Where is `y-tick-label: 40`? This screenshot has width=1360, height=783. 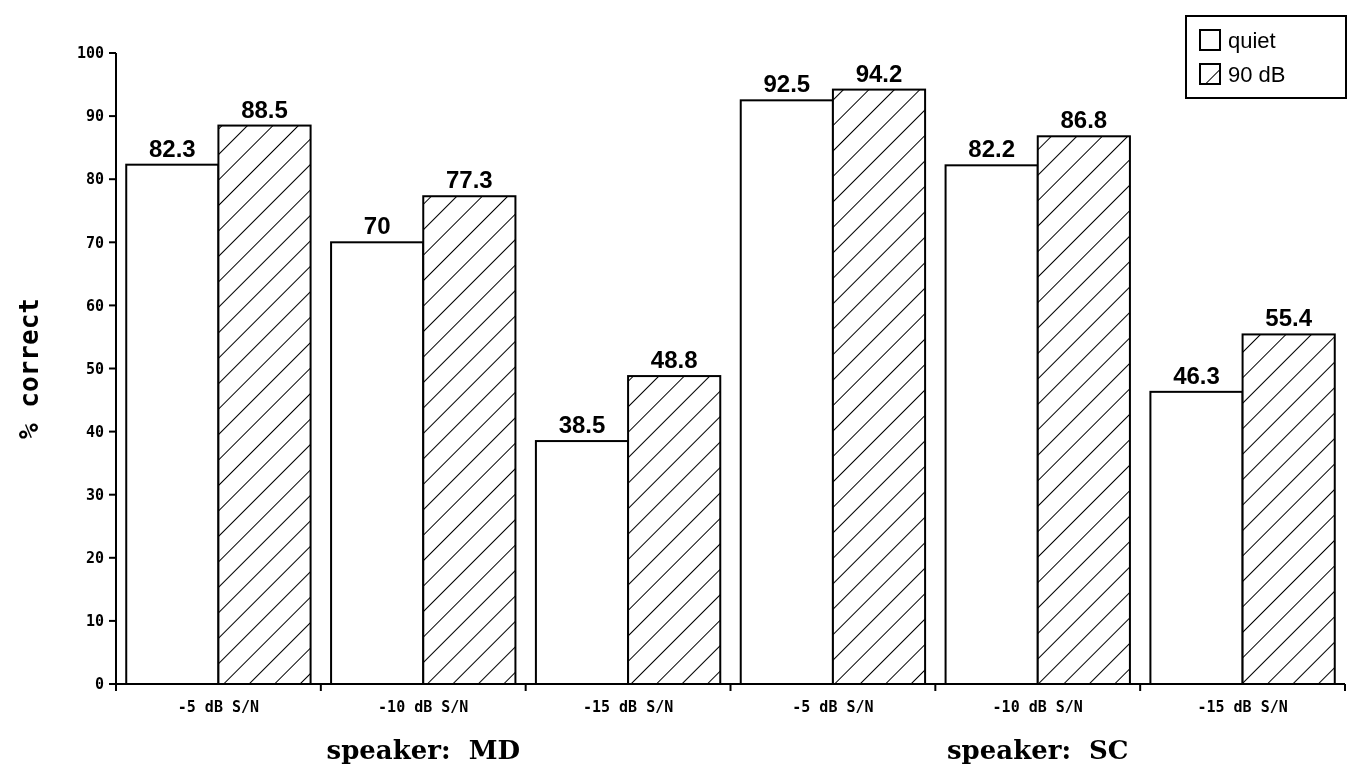 y-tick-label: 40 is located at coordinates (94, 431).